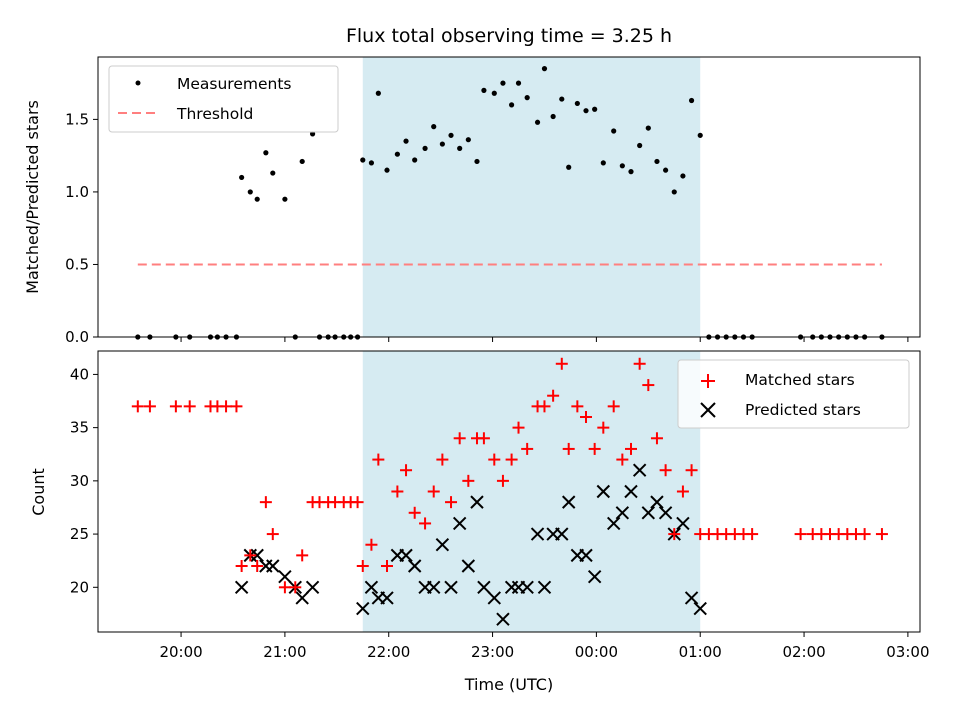  What do you see at coordinates (508, 684) in the screenshot?
I see `x-axis-label: Time (UTC)` at bounding box center [508, 684].